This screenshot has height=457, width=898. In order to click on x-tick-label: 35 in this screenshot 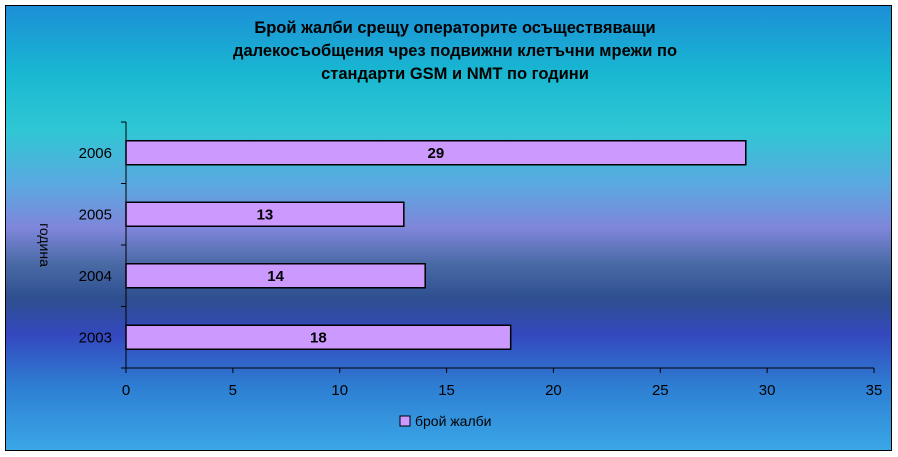, I will do `click(874, 390)`.